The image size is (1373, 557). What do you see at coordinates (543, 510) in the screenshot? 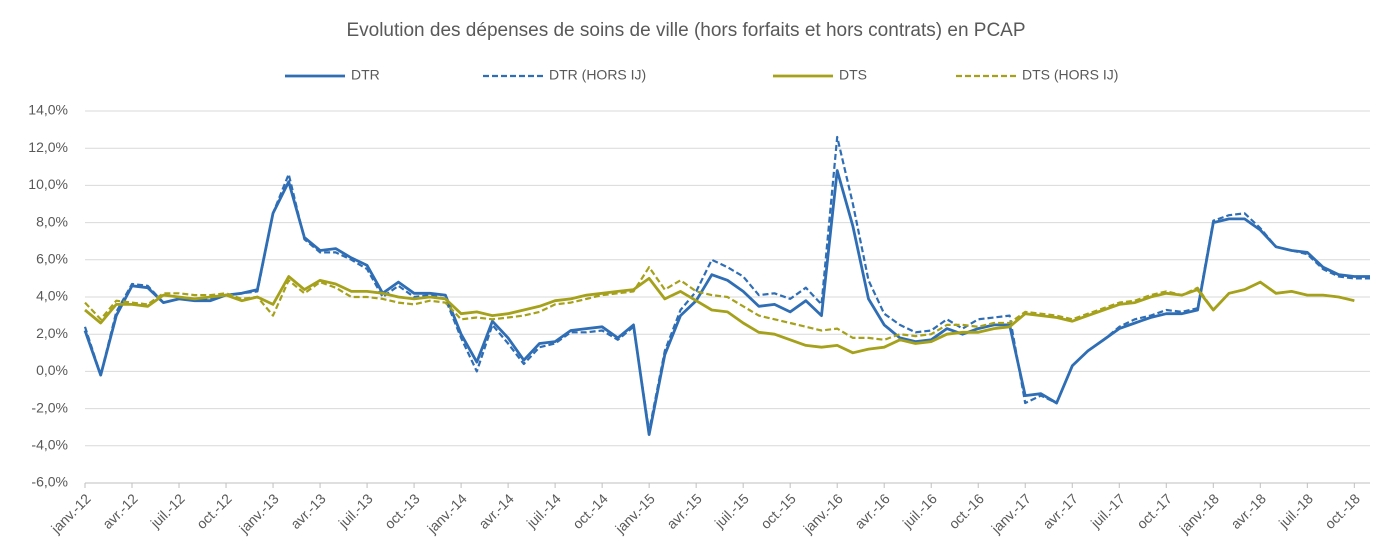
I see `x-tick-label: juil.-14` at bounding box center [543, 510].